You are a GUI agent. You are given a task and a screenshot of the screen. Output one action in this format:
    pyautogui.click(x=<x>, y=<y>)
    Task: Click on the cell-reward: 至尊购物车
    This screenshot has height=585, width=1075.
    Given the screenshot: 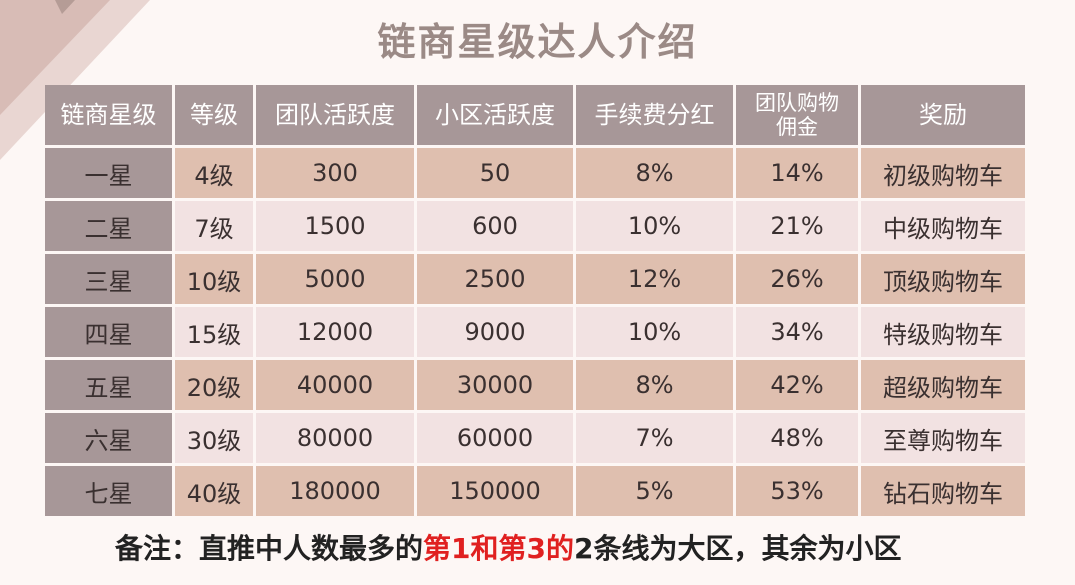 What is the action you would take?
    pyautogui.click(x=943, y=438)
    